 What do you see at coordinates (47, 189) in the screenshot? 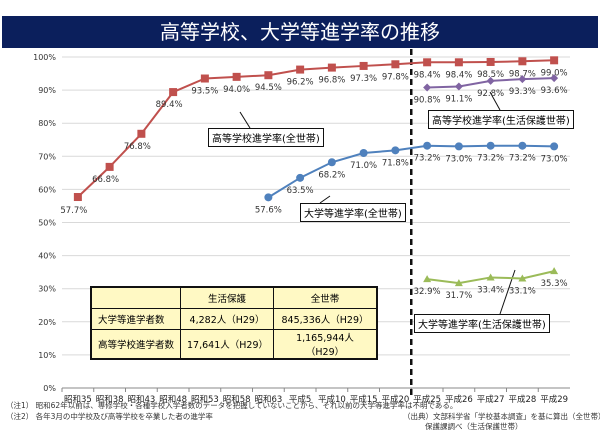
I see `y-tick-label: 60%` at bounding box center [47, 189].